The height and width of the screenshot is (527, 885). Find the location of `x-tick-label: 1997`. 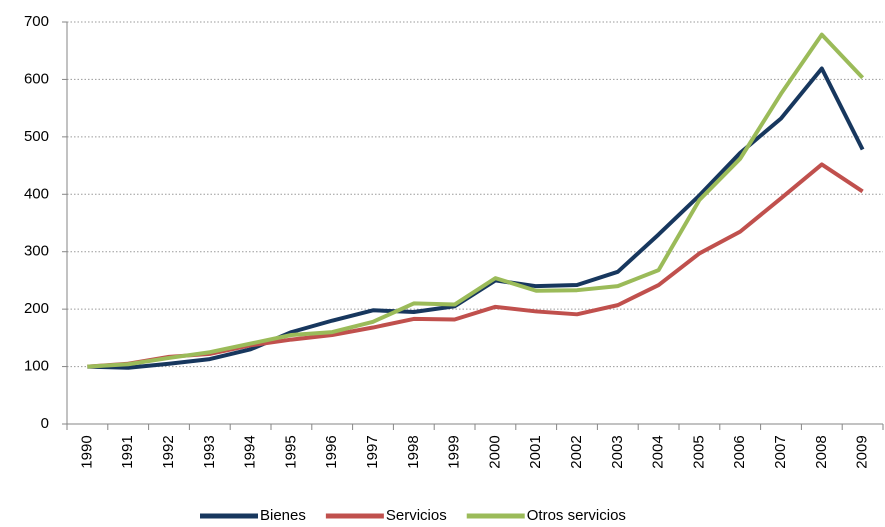

x-tick-label: 1997 is located at coordinates (372, 451).